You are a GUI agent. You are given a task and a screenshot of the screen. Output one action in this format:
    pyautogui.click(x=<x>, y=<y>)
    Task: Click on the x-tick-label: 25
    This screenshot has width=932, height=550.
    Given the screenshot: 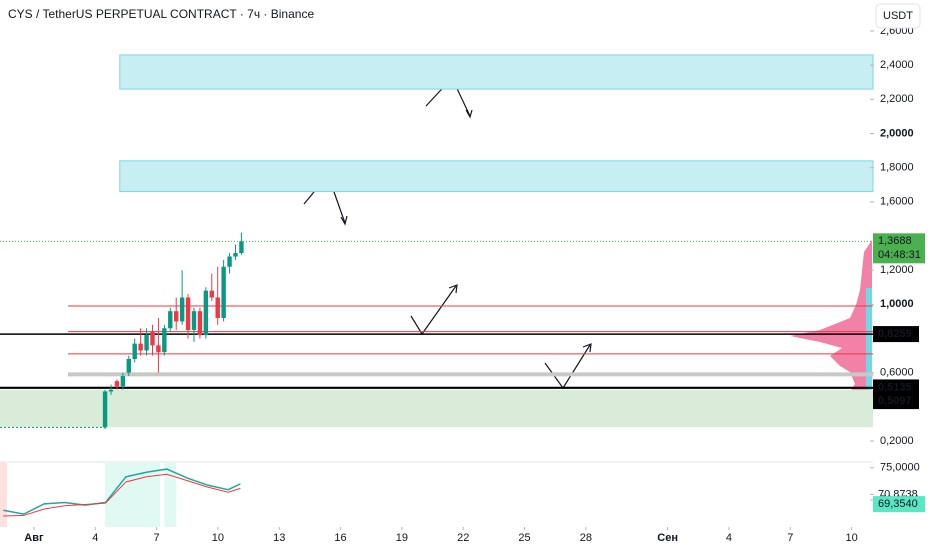 What is the action you would take?
    pyautogui.click(x=524, y=538)
    